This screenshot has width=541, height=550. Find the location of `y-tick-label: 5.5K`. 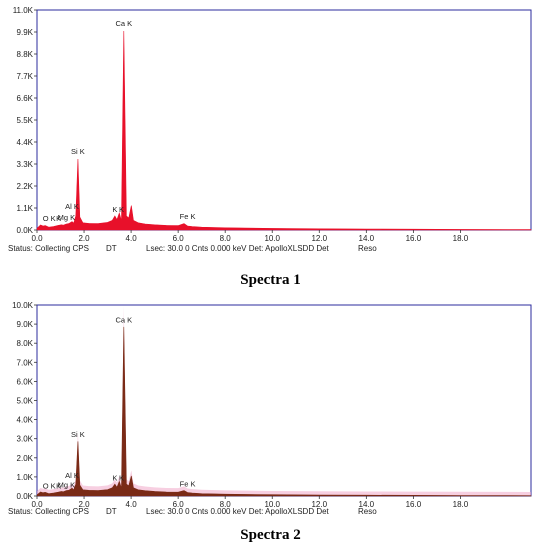

y-tick-label: 5.5K is located at coordinates (25, 120).